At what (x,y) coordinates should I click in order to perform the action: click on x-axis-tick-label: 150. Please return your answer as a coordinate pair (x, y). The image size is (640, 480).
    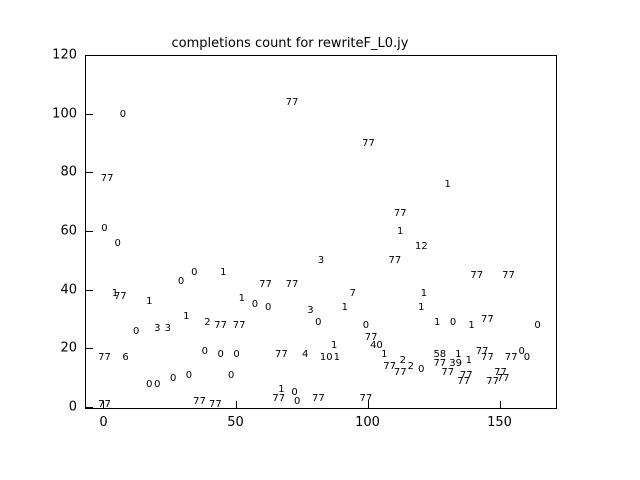
    Looking at the image, I should click on (499, 422).